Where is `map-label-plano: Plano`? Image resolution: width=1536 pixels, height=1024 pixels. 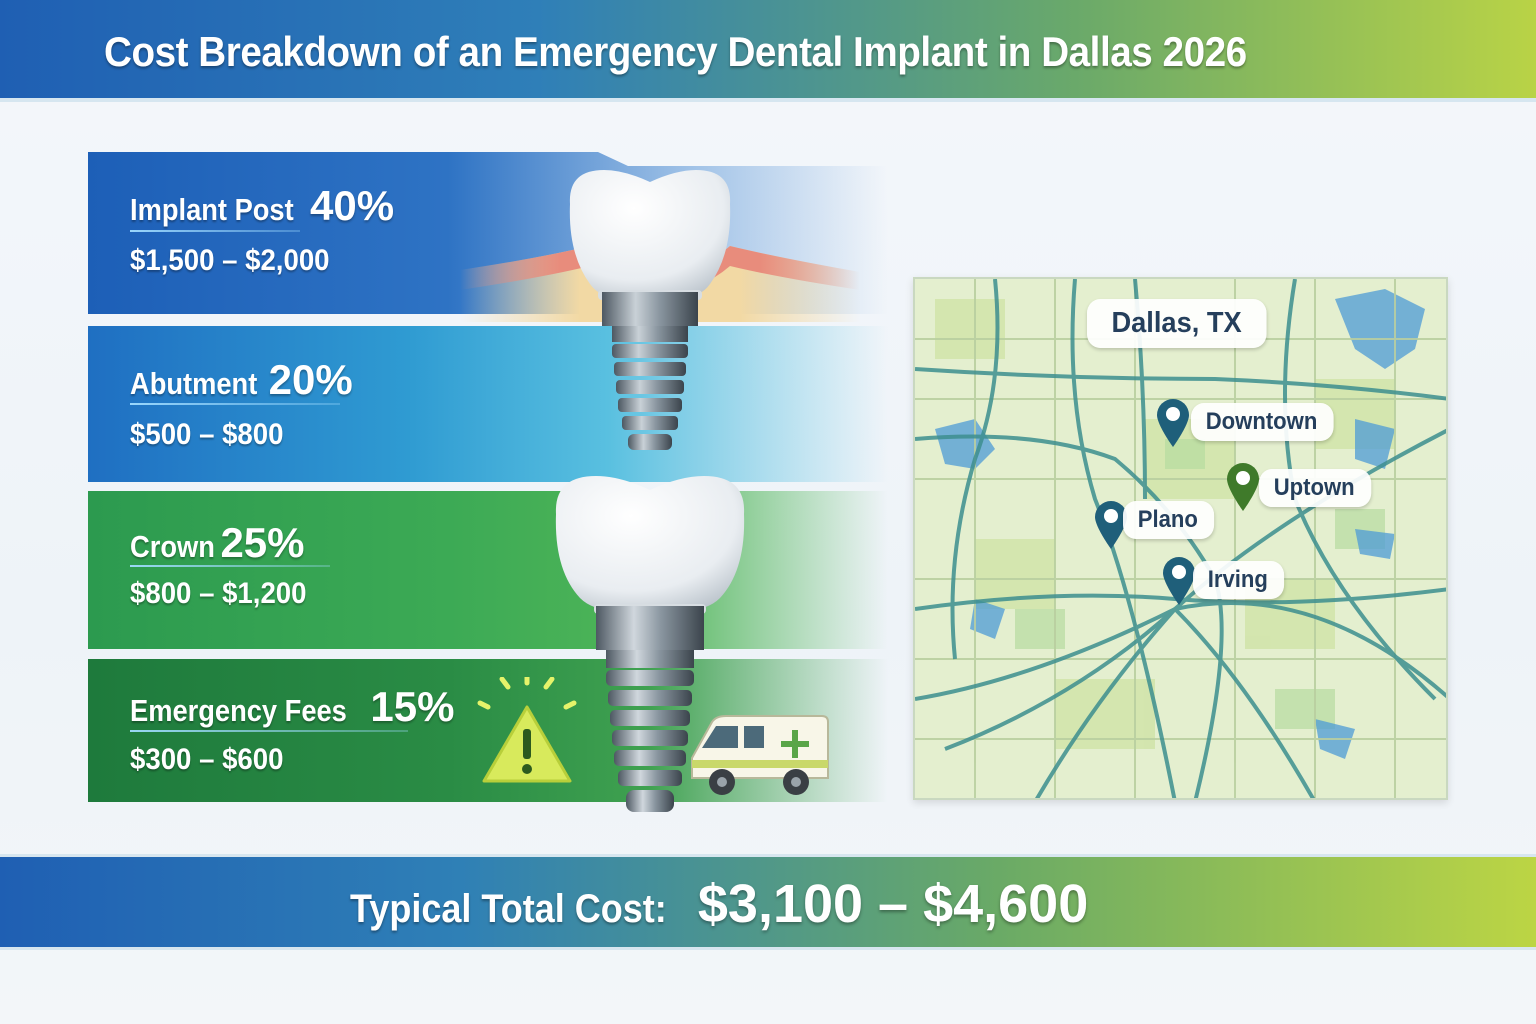 map-label-plano: Plano is located at coordinates (1169, 520).